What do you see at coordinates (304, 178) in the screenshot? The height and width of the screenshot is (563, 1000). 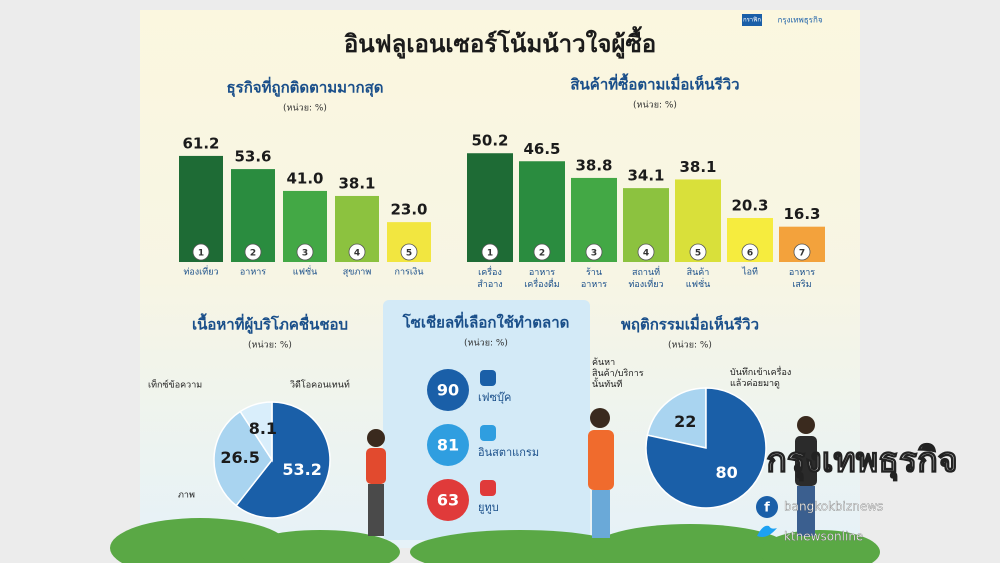 I see `value-label: 41.0` at bounding box center [304, 178].